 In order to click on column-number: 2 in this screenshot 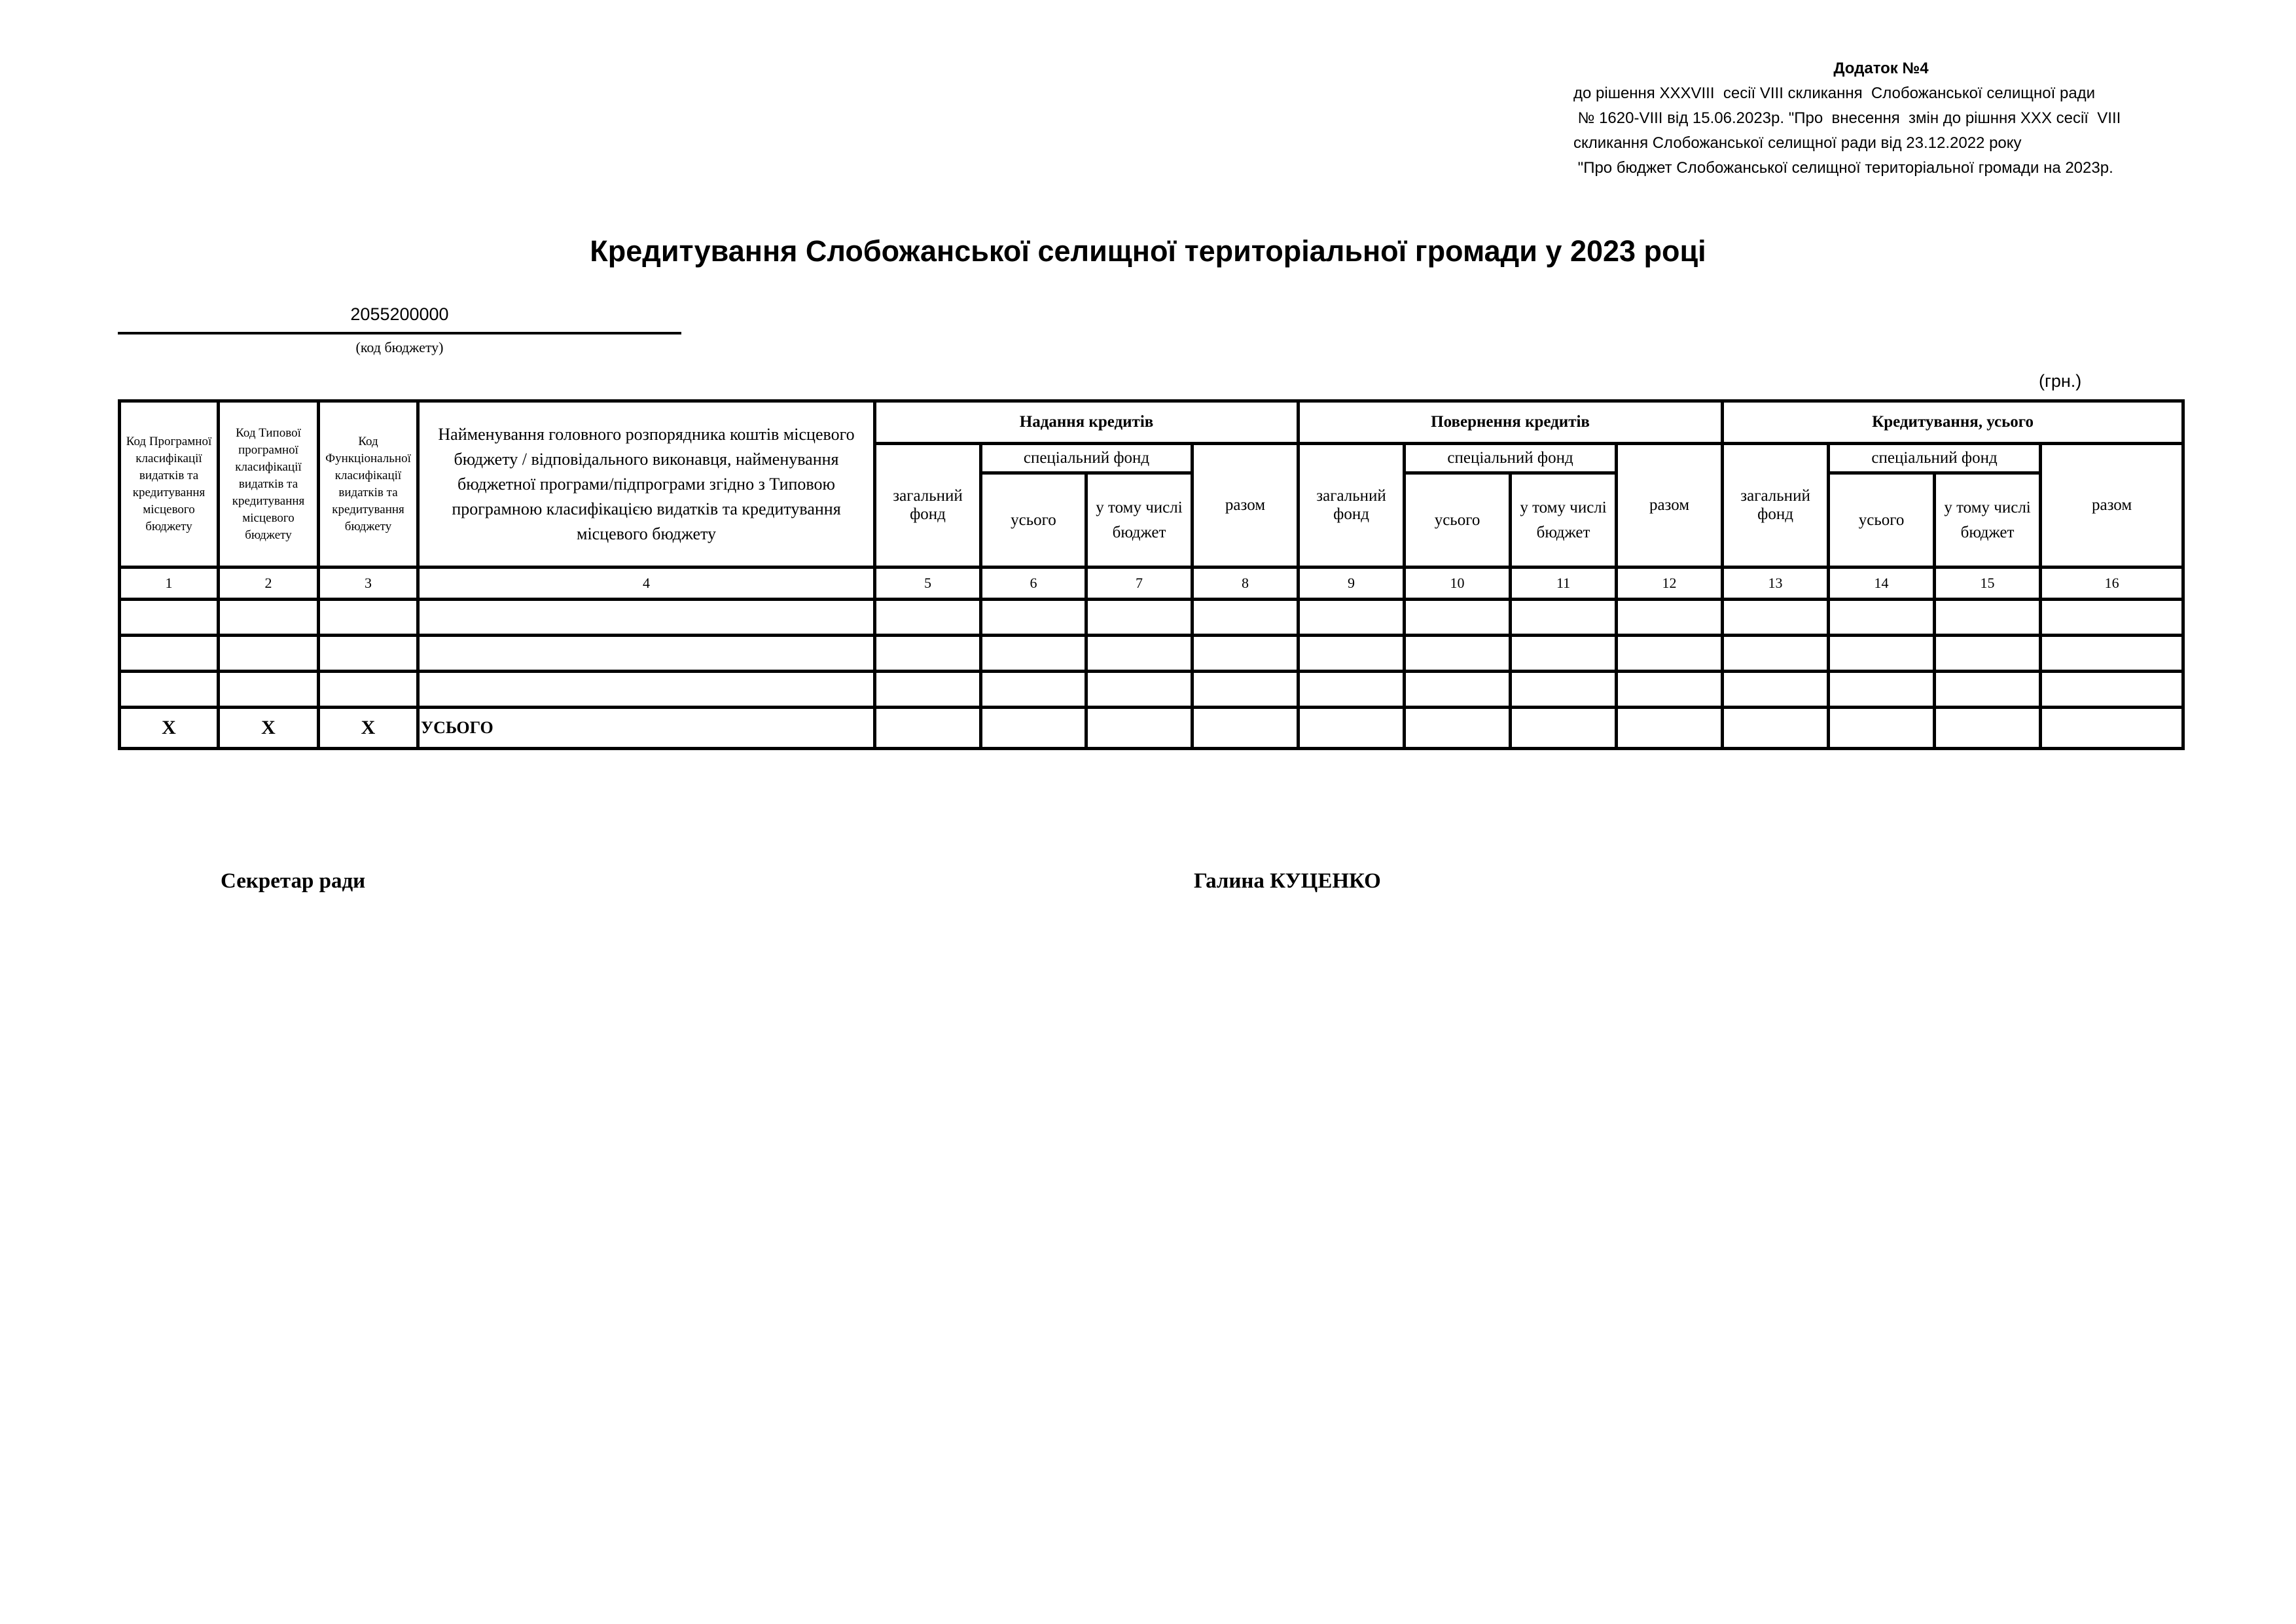, I will do `click(268, 583)`.